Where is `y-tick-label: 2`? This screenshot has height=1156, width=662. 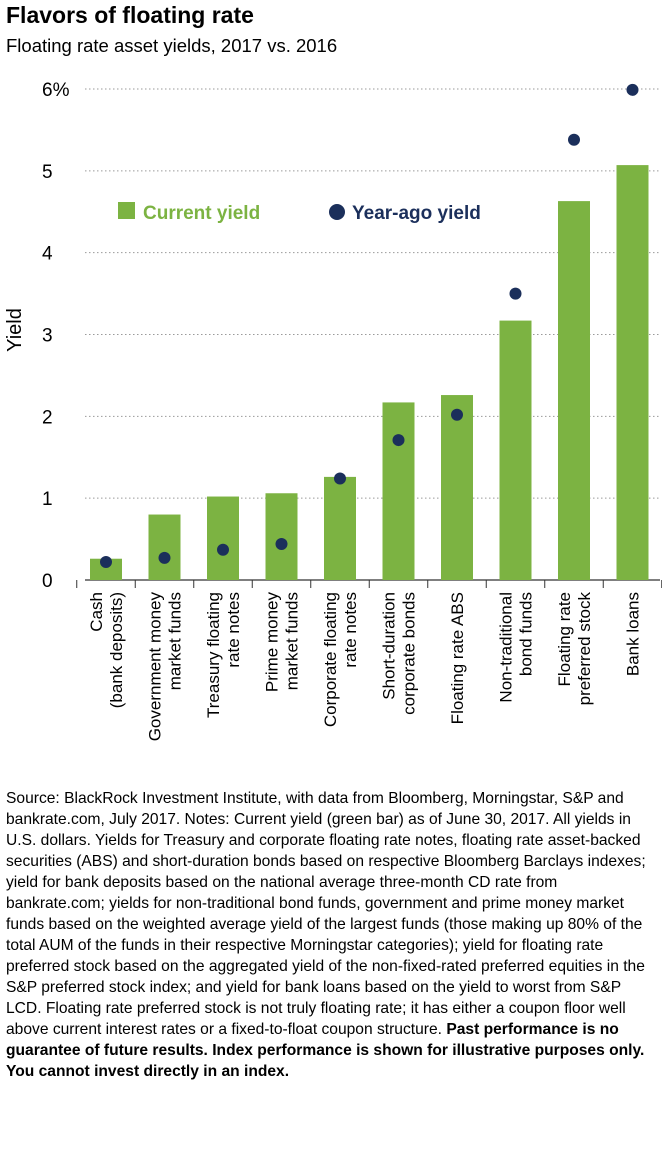 y-tick-label: 2 is located at coordinates (47, 417).